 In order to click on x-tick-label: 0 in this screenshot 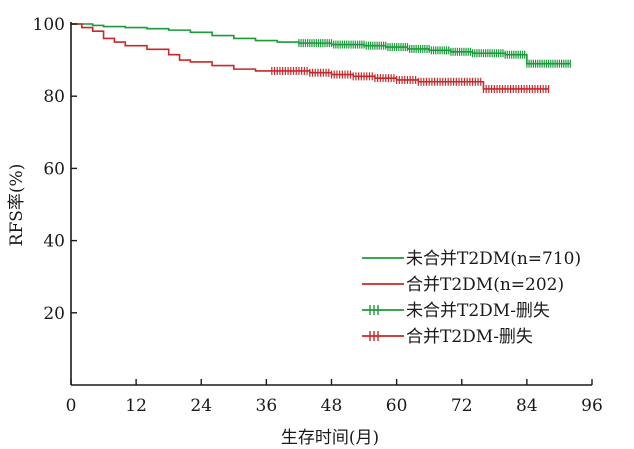, I will do `click(71, 406)`.